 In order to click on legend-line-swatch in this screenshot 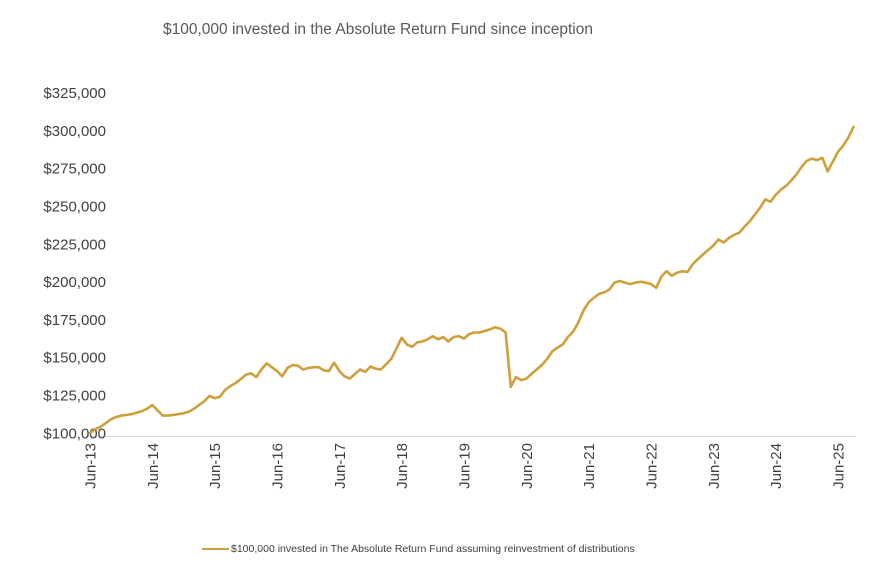, I will do `click(215, 549)`.